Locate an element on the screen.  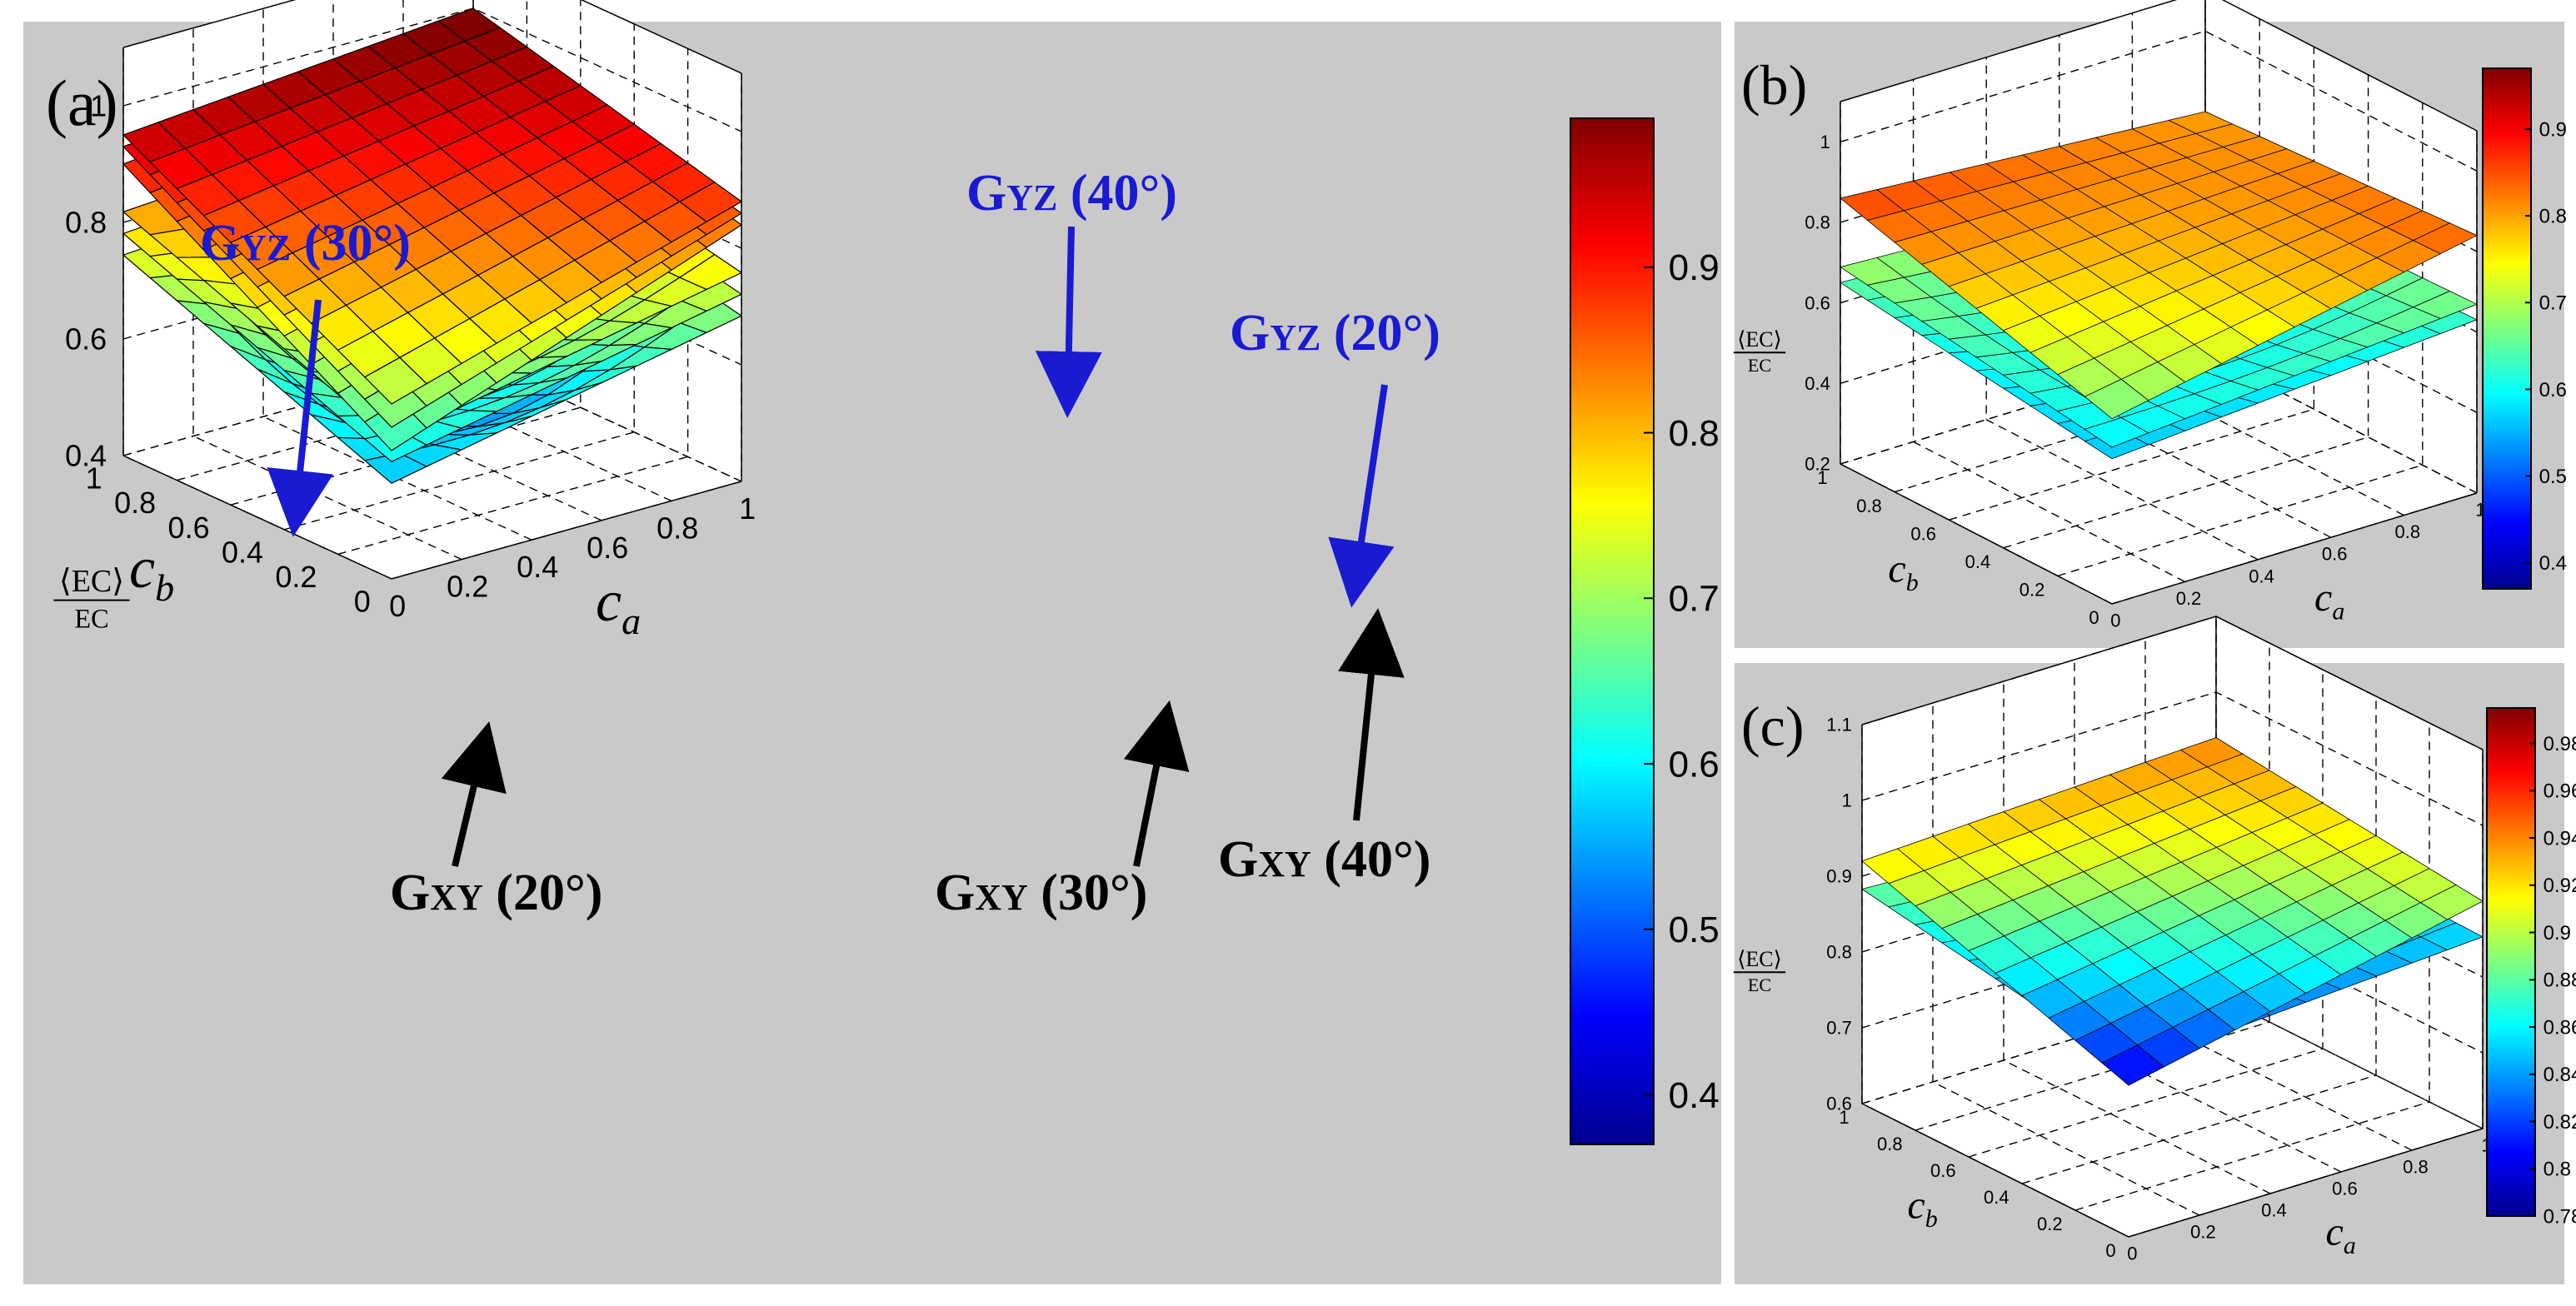
annotation-gyz-30: GYZ (30°) is located at coordinates (305, 244).